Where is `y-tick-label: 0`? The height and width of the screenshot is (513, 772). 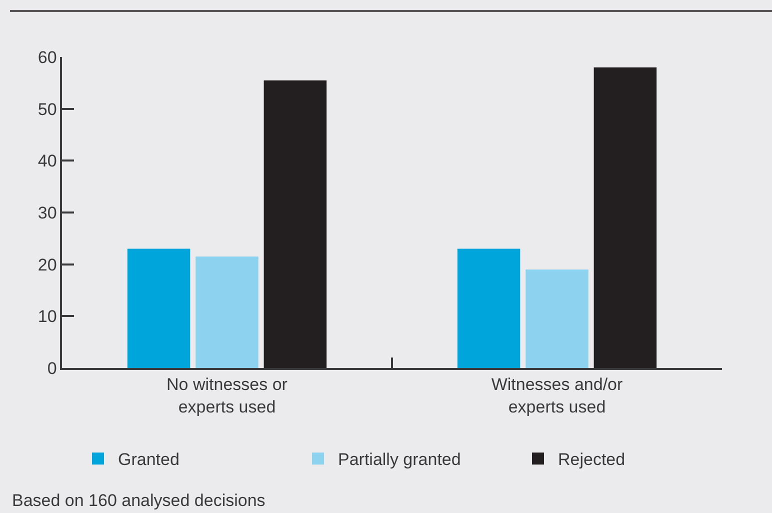
y-tick-label: 0 is located at coordinates (52, 368).